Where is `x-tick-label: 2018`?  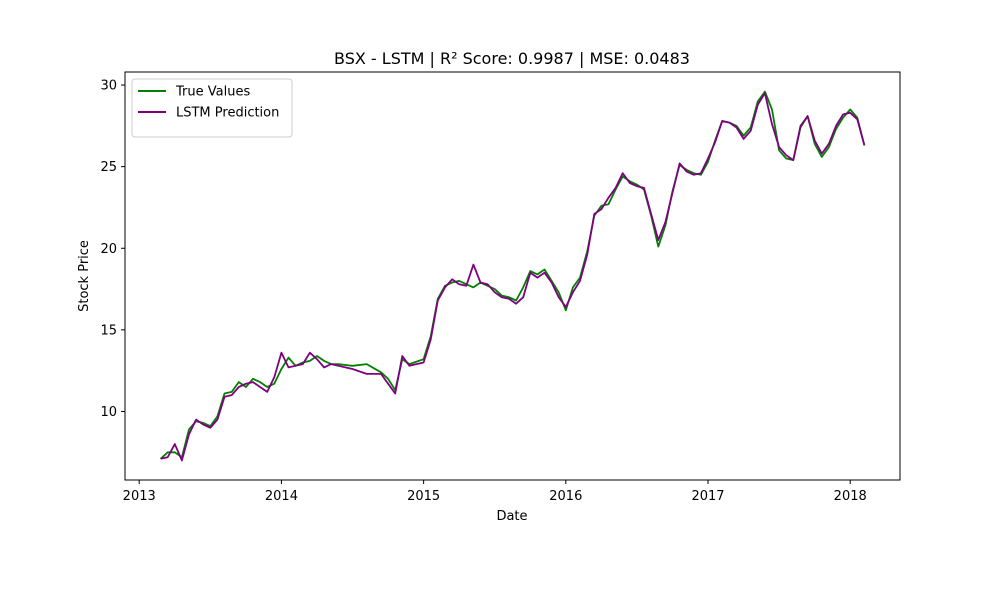 x-tick-label: 2018 is located at coordinates (850, 496).